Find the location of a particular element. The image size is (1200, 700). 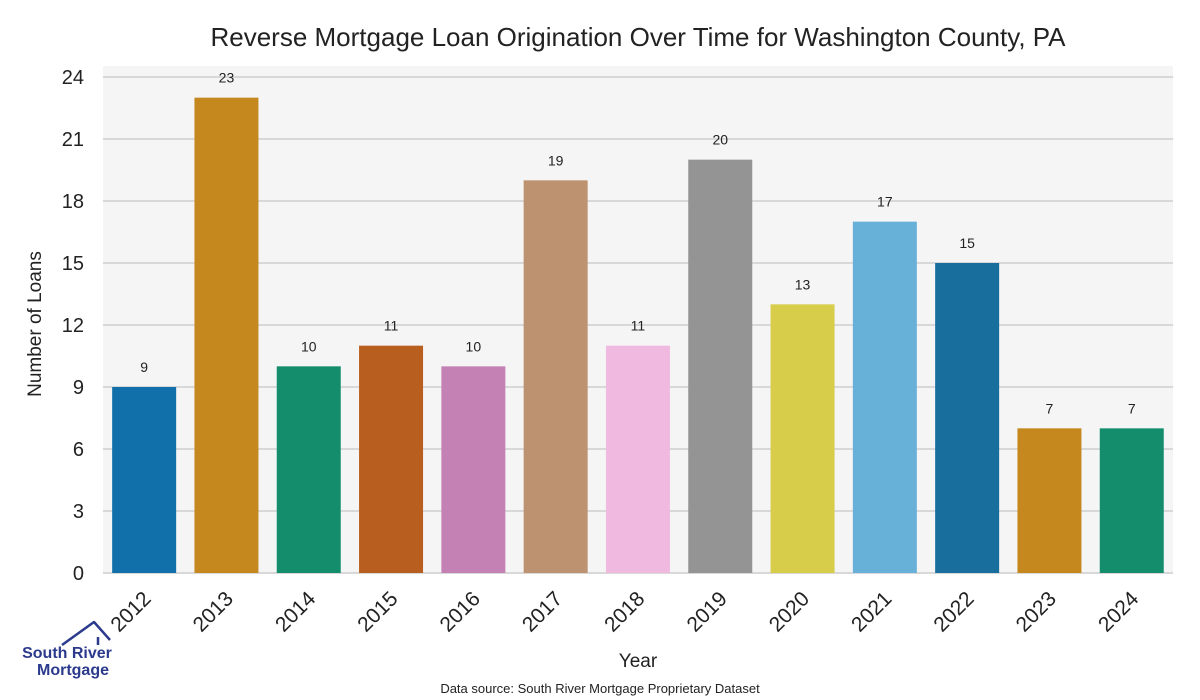

bar-2024 is located at coordinates (1131, 500).